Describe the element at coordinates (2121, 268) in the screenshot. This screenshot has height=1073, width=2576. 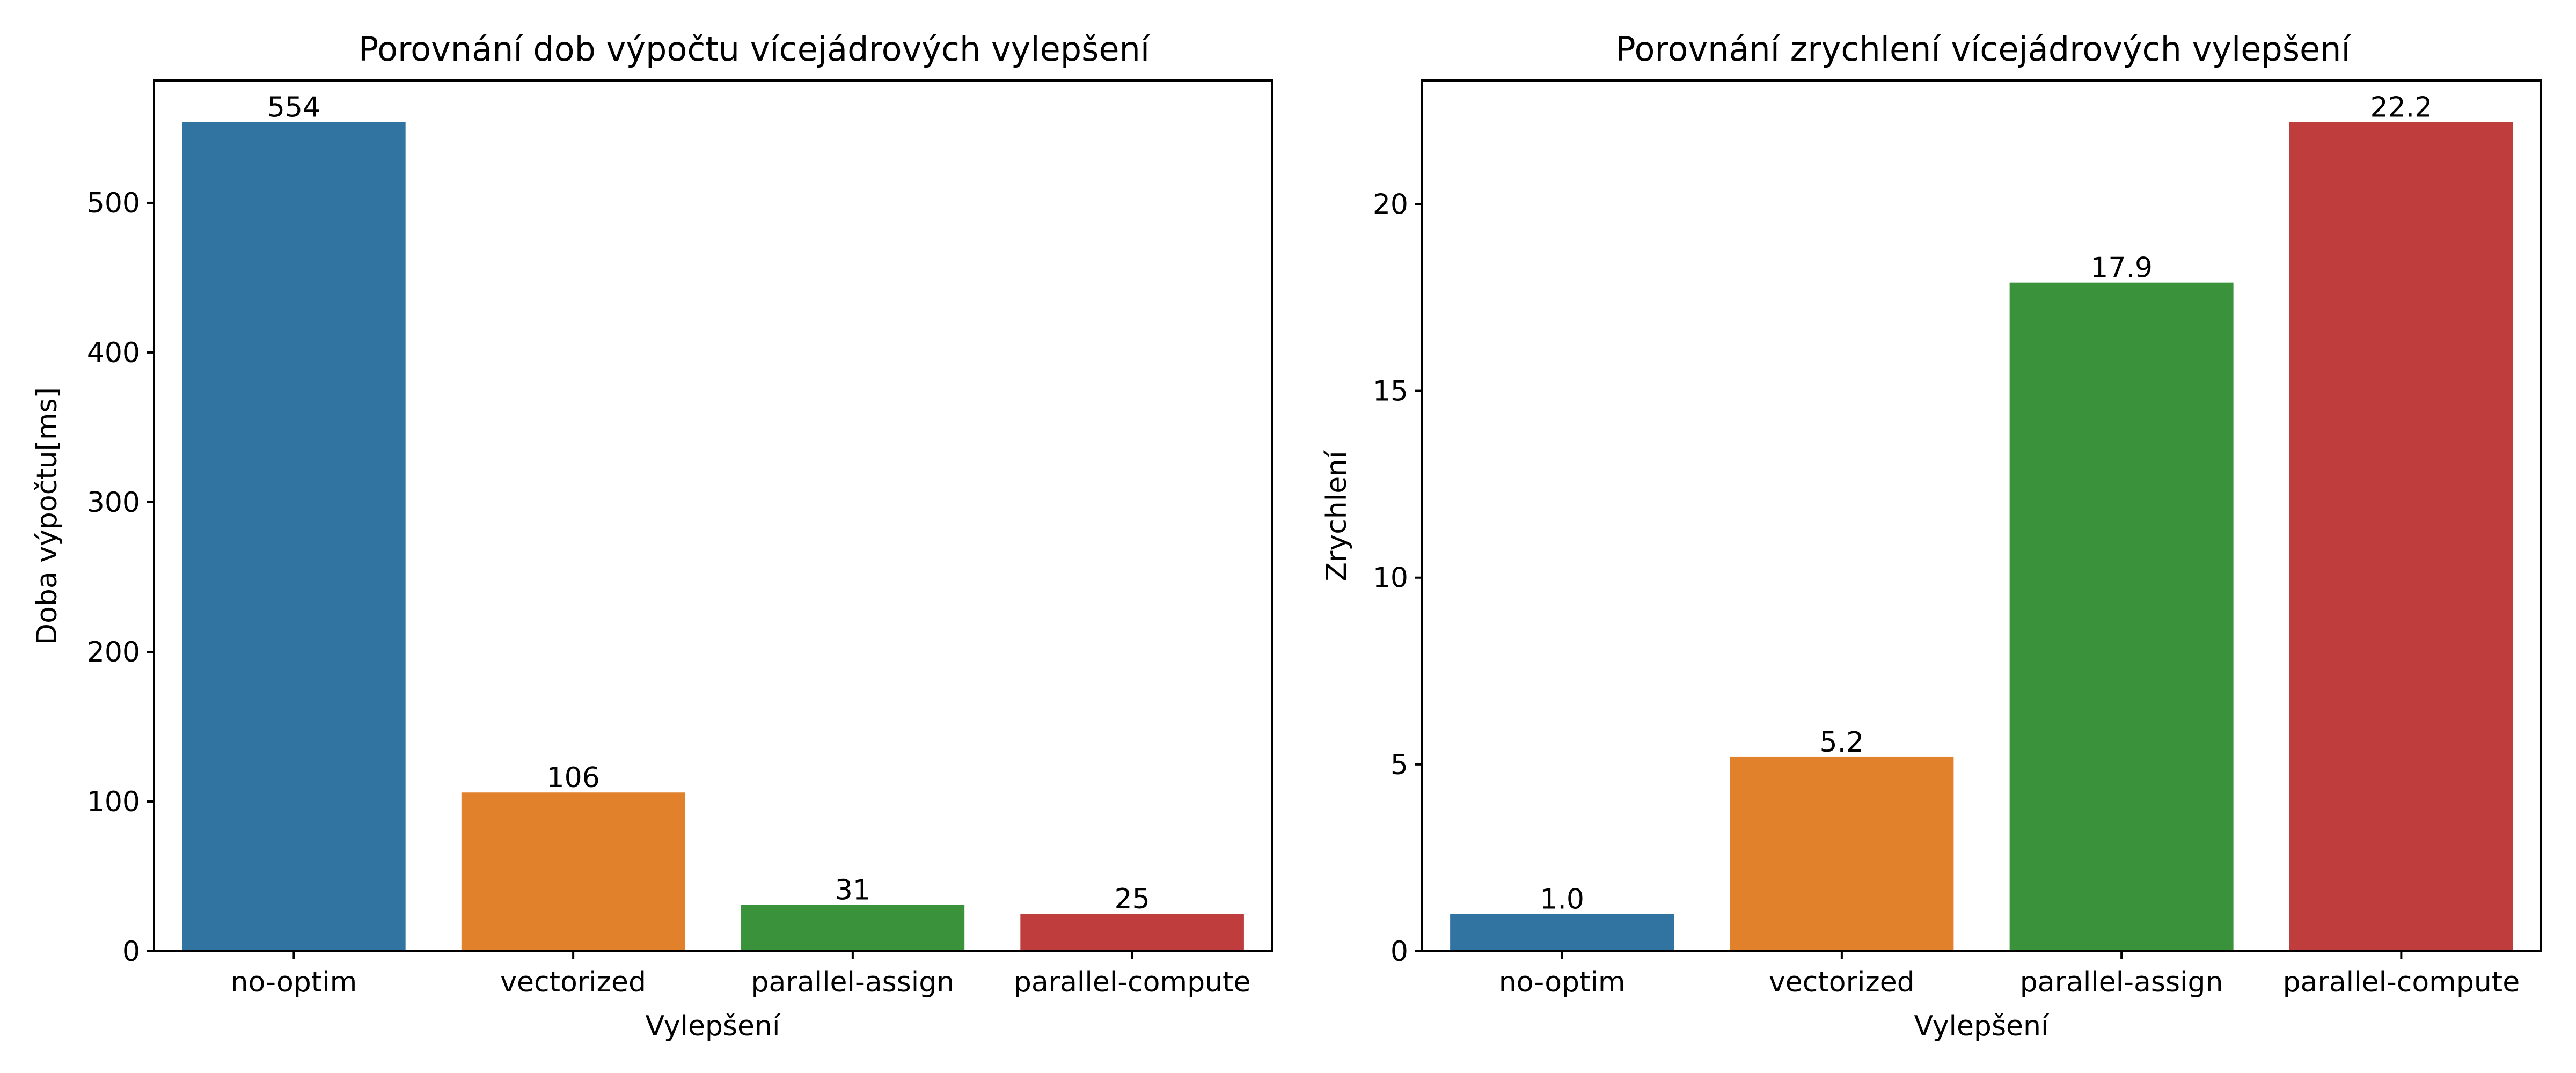
I see `data-label-parallel-assign-right: 17.9` at that location.